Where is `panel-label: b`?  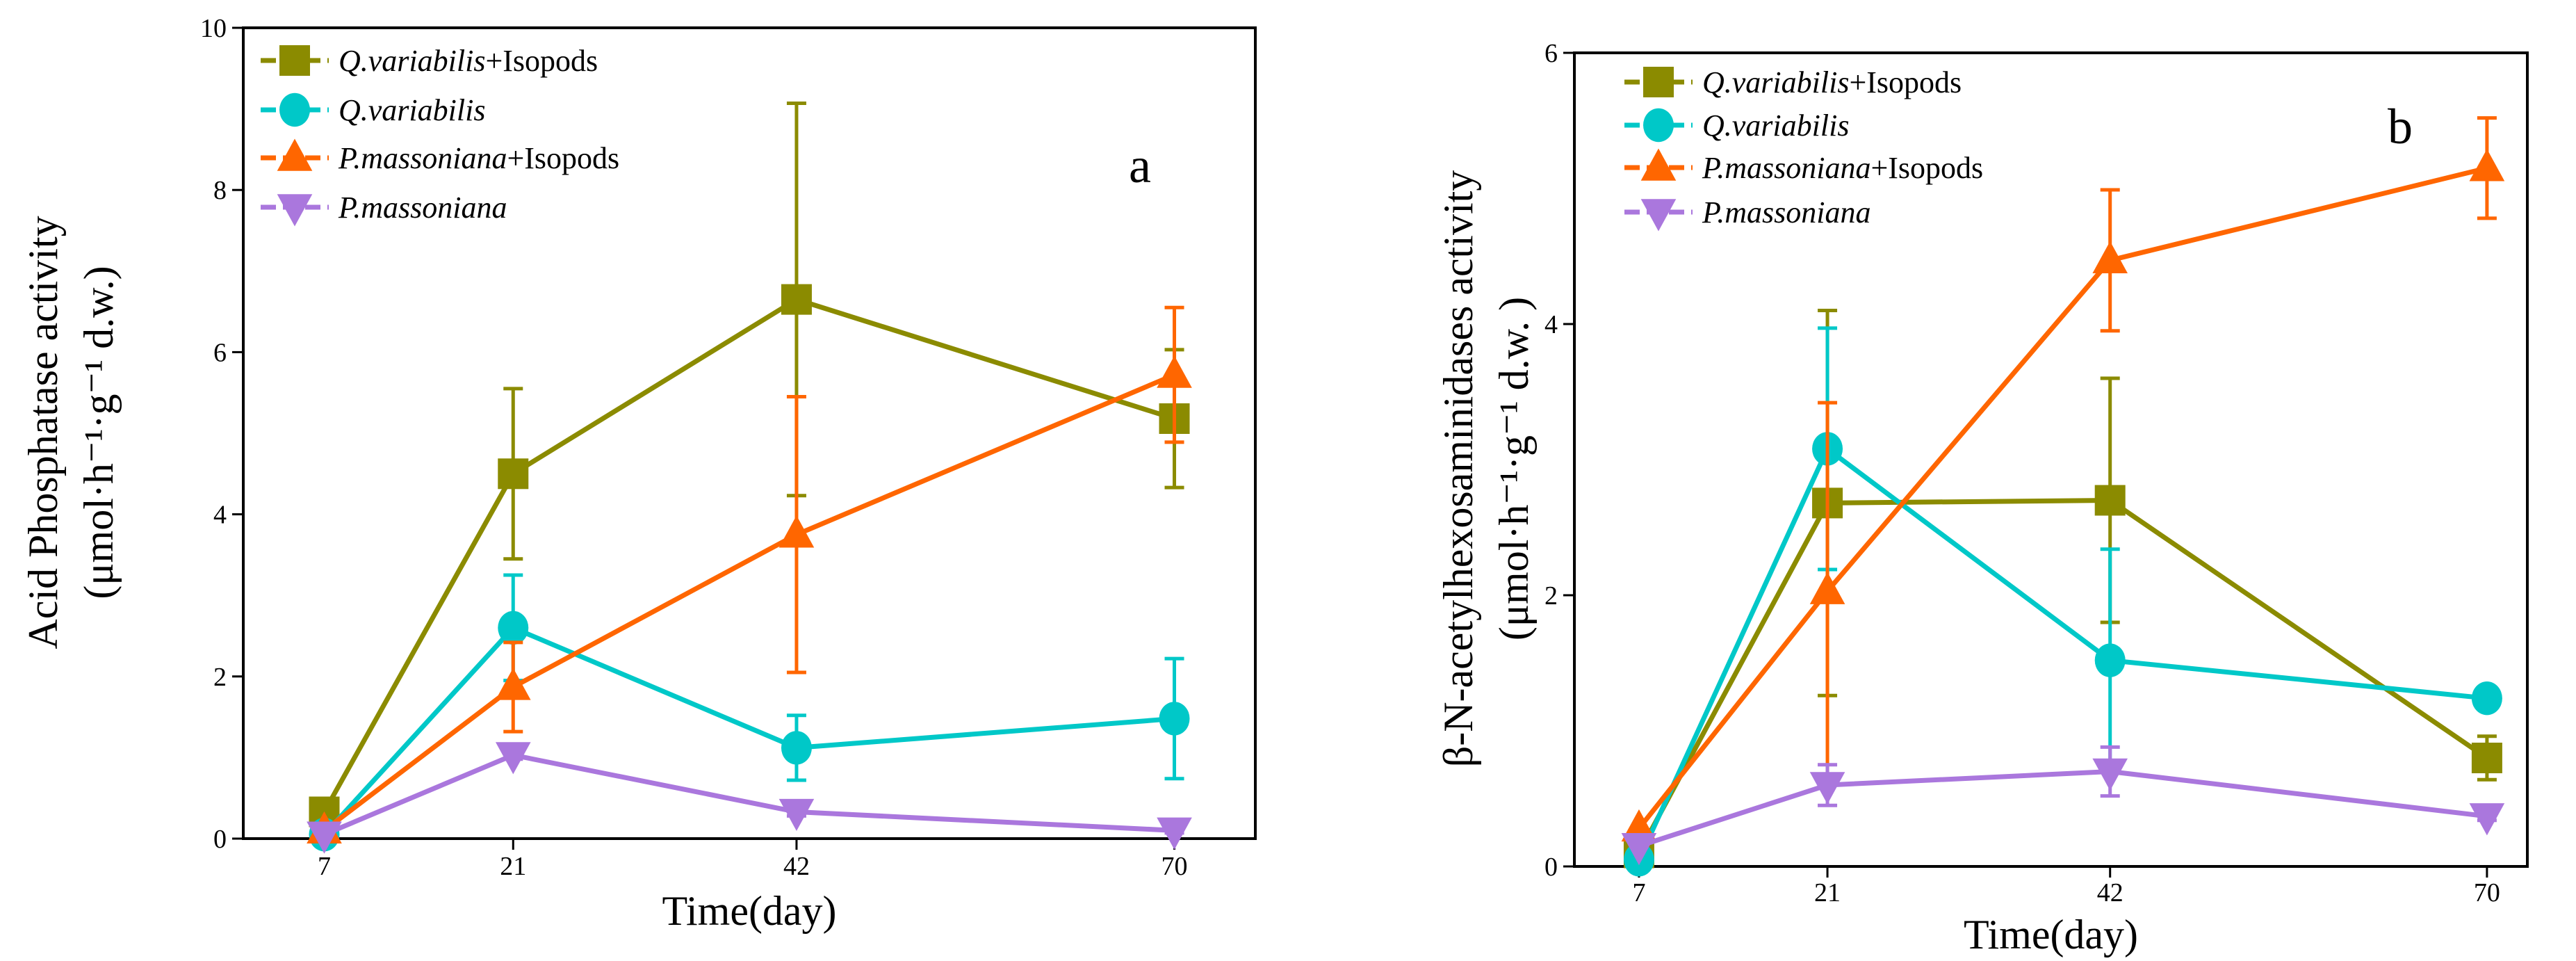 panel-label: b is located at coordinates (2400, 126).